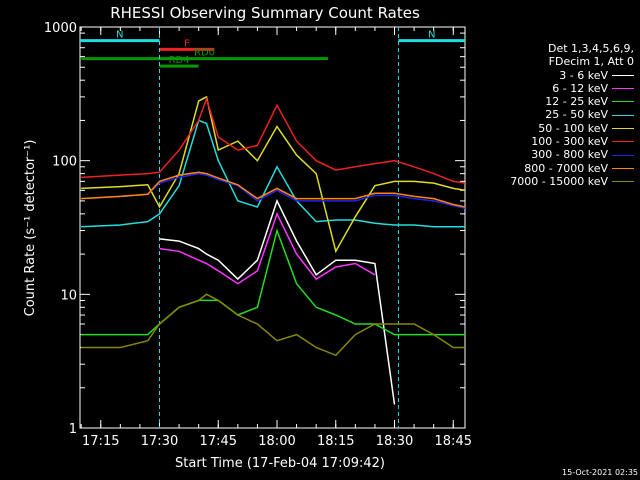  I want to click on legend-header-2: FDecim 1, Att 0, so click(591, 62).